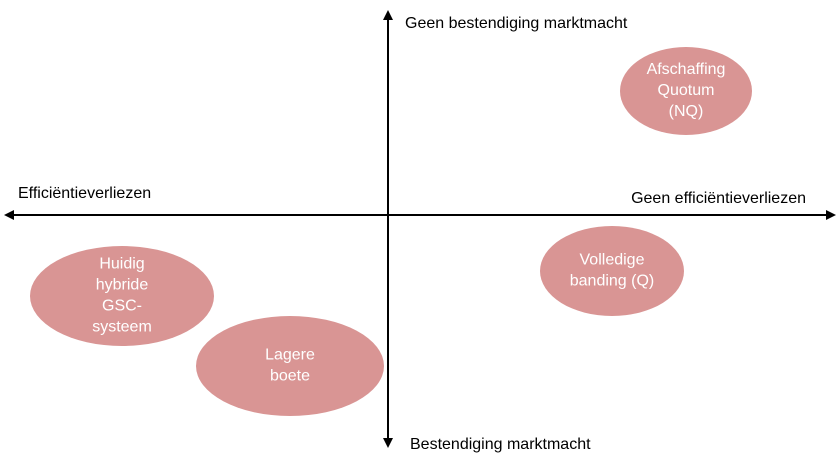  I want to click on node-text: hybride, so click(122, 285).